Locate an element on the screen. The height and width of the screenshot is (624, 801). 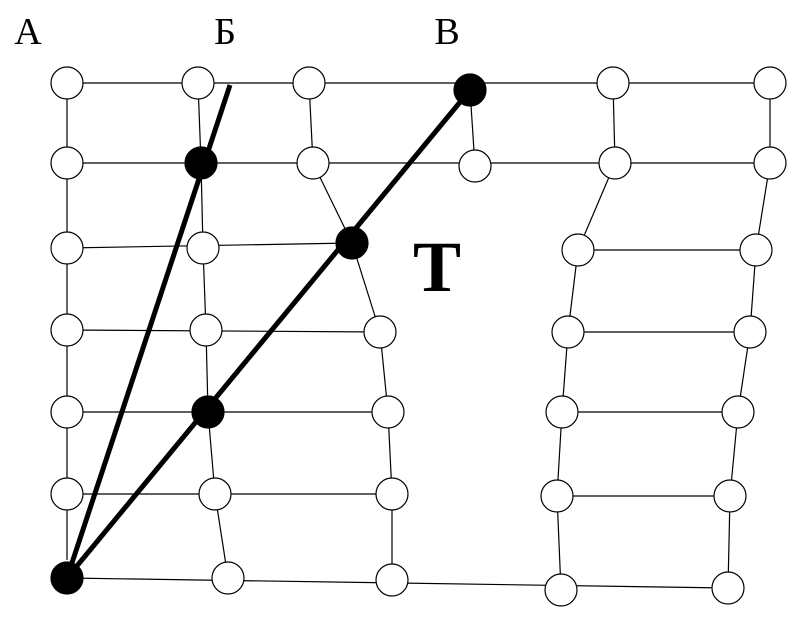
label-t: Т is located at coordinates (437, 267).